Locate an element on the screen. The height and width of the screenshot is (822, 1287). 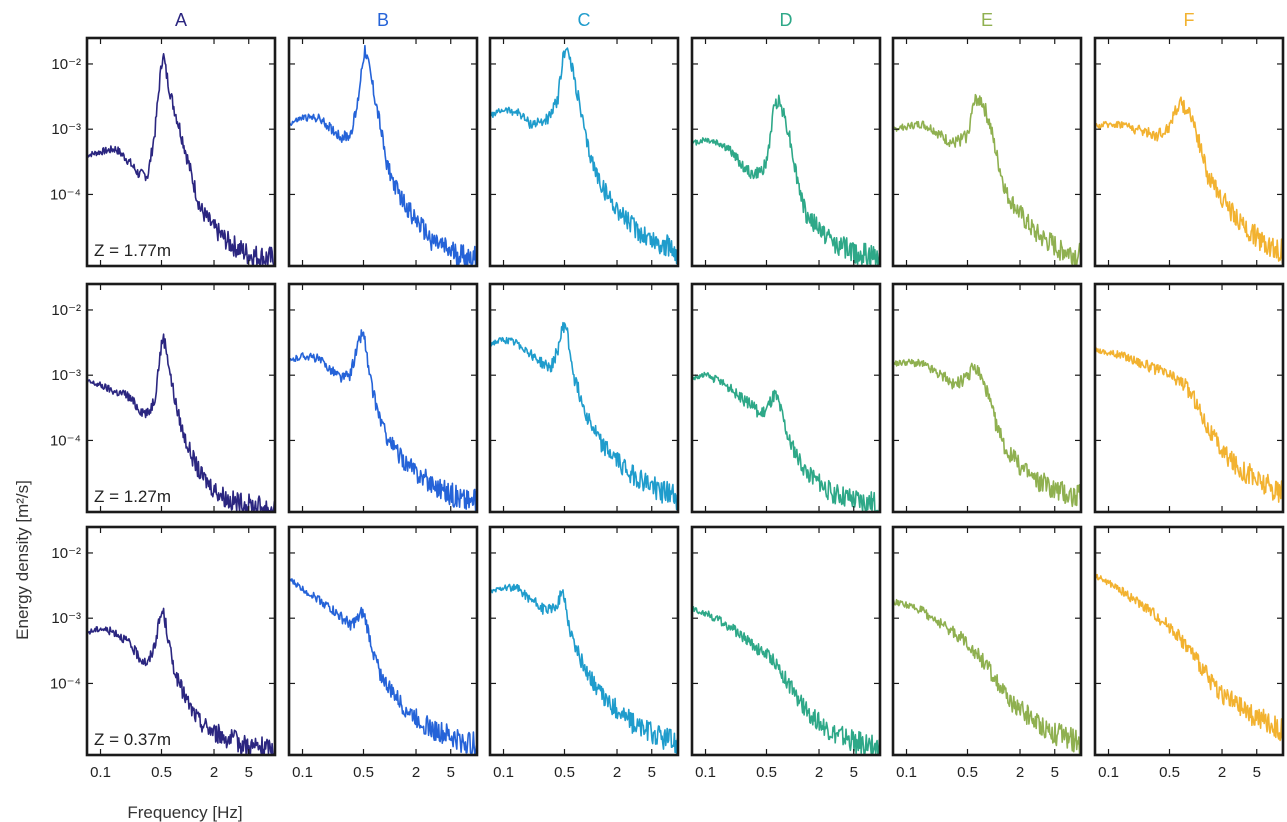
depth-label-row1: Z = 1.77m is located at coordinates (132, 250).